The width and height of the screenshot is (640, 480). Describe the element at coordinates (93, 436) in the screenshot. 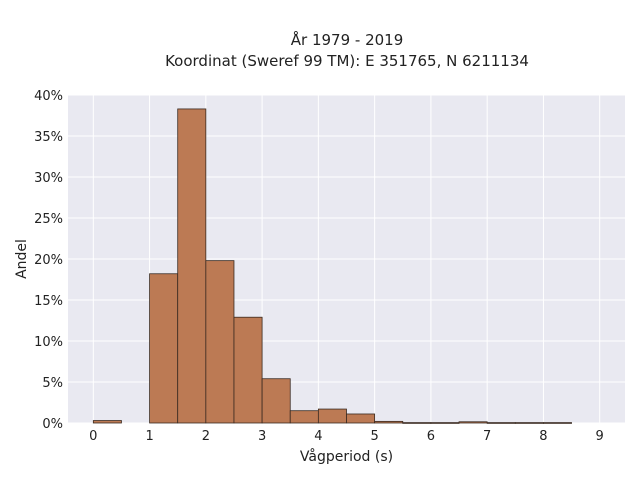

I see `x-tick-label: 0` at that location.